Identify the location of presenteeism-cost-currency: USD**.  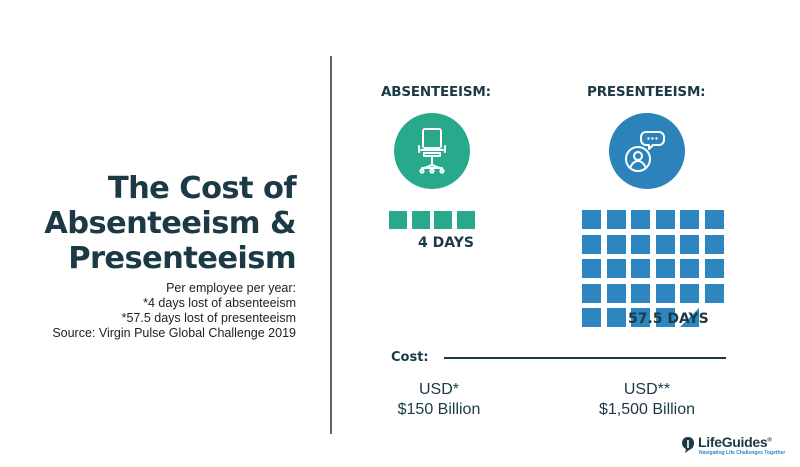
(647, 389).